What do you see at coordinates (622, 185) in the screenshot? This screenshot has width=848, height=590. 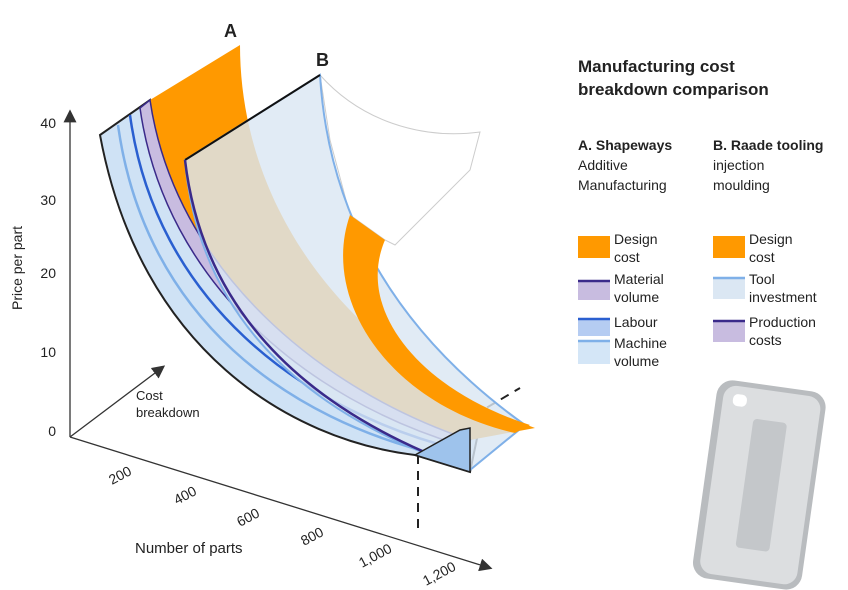 I see `column-subheading: Manufacturing` at bounding box center [622, 185].